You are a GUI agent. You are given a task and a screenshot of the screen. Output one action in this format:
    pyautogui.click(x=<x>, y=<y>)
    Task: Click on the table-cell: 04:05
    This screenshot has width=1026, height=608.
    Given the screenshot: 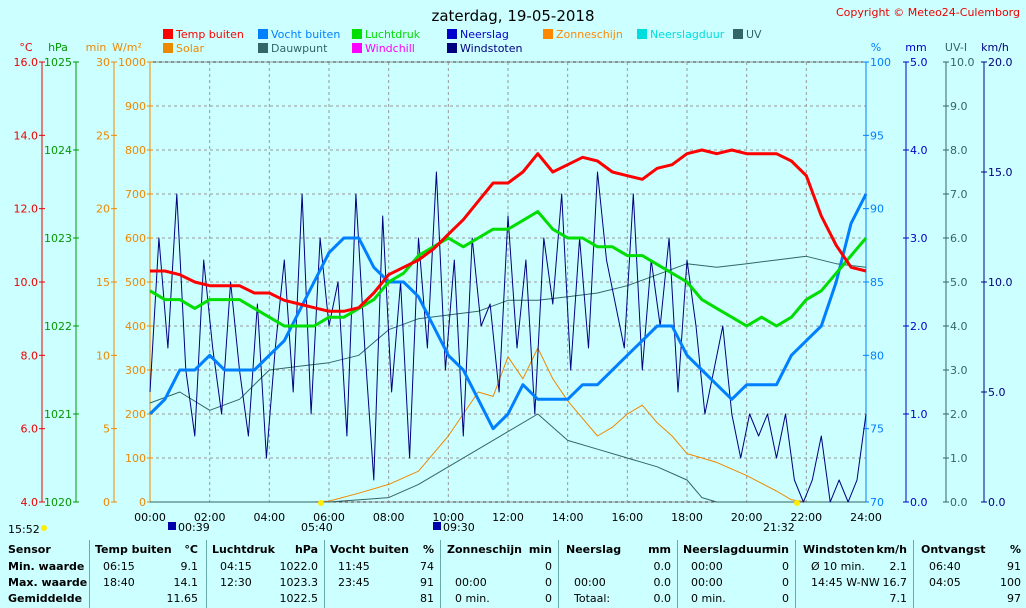 What is the action you would take?
    pyautogui.click(x=945, y=582)
    